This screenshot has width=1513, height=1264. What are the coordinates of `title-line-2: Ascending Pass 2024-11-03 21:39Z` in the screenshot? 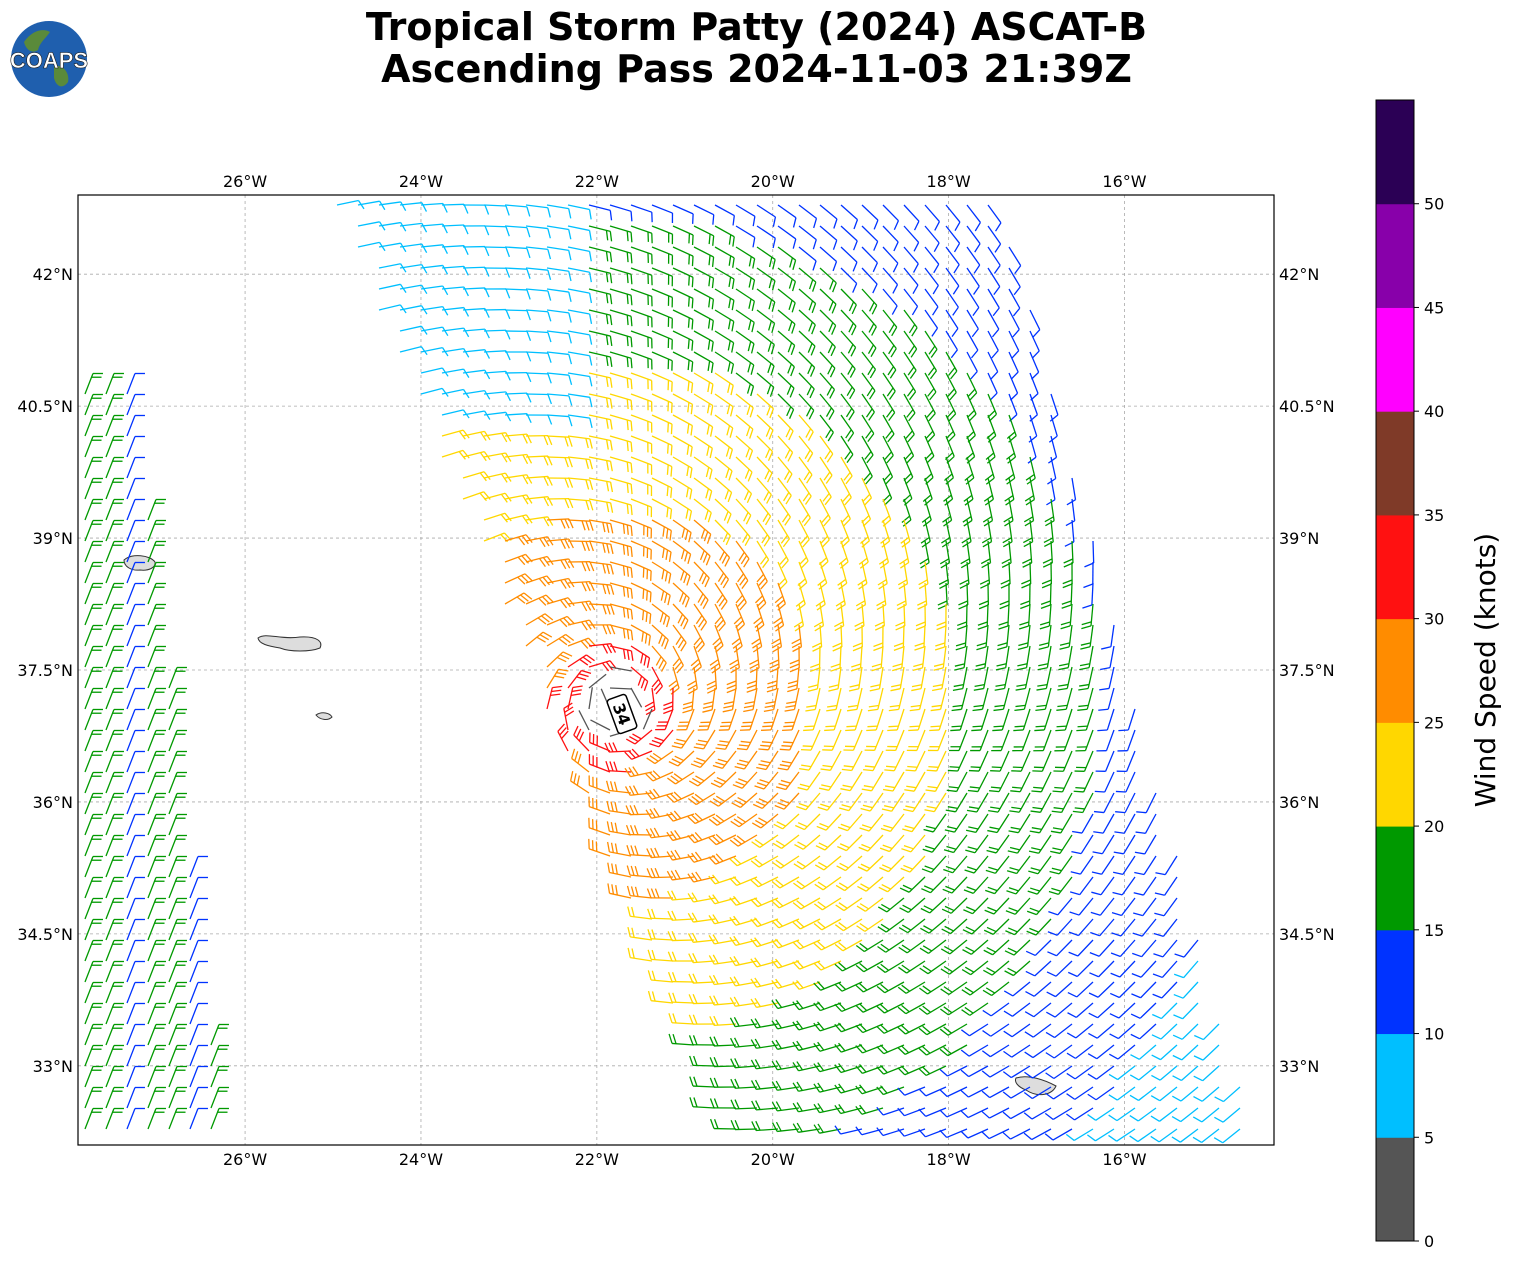 It's located at (756, 69).